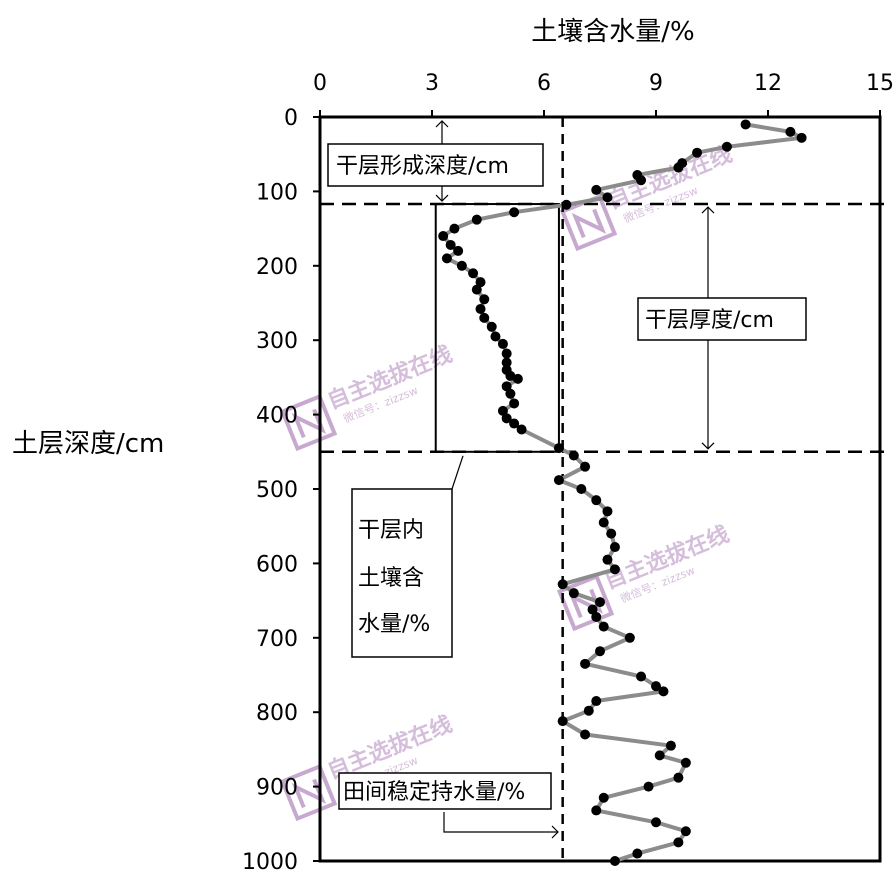 The width and height of the screenshot is (896, 874). I want to click on annotation-field-capacity: 田间稳定持水量/%, so click(434, 792).